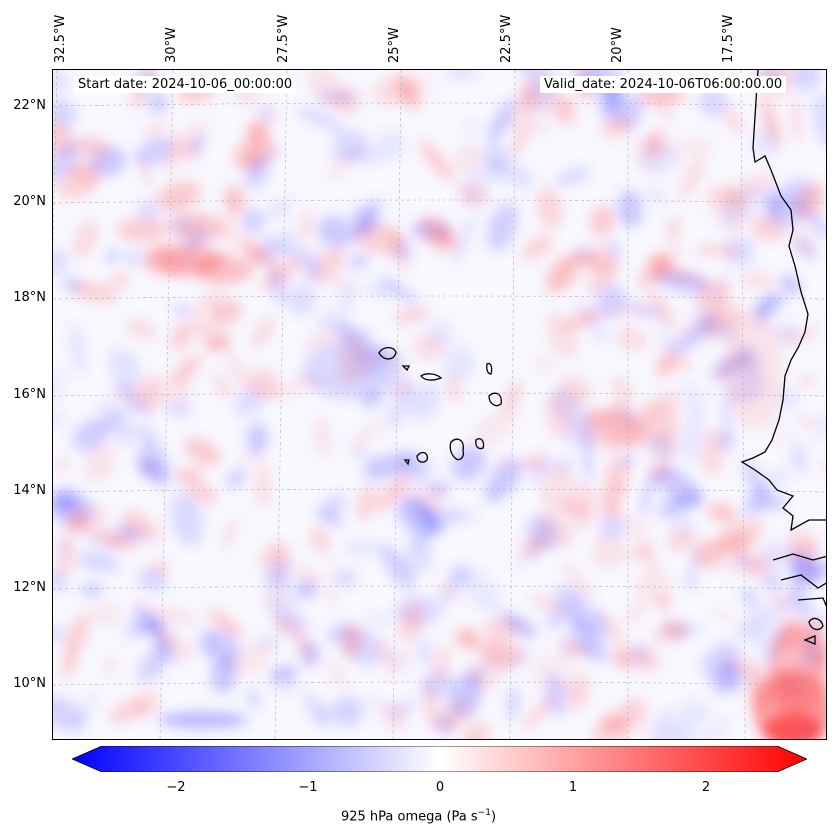  I want to click on colorbar-tick-neg2: −2, so click(176, 787).